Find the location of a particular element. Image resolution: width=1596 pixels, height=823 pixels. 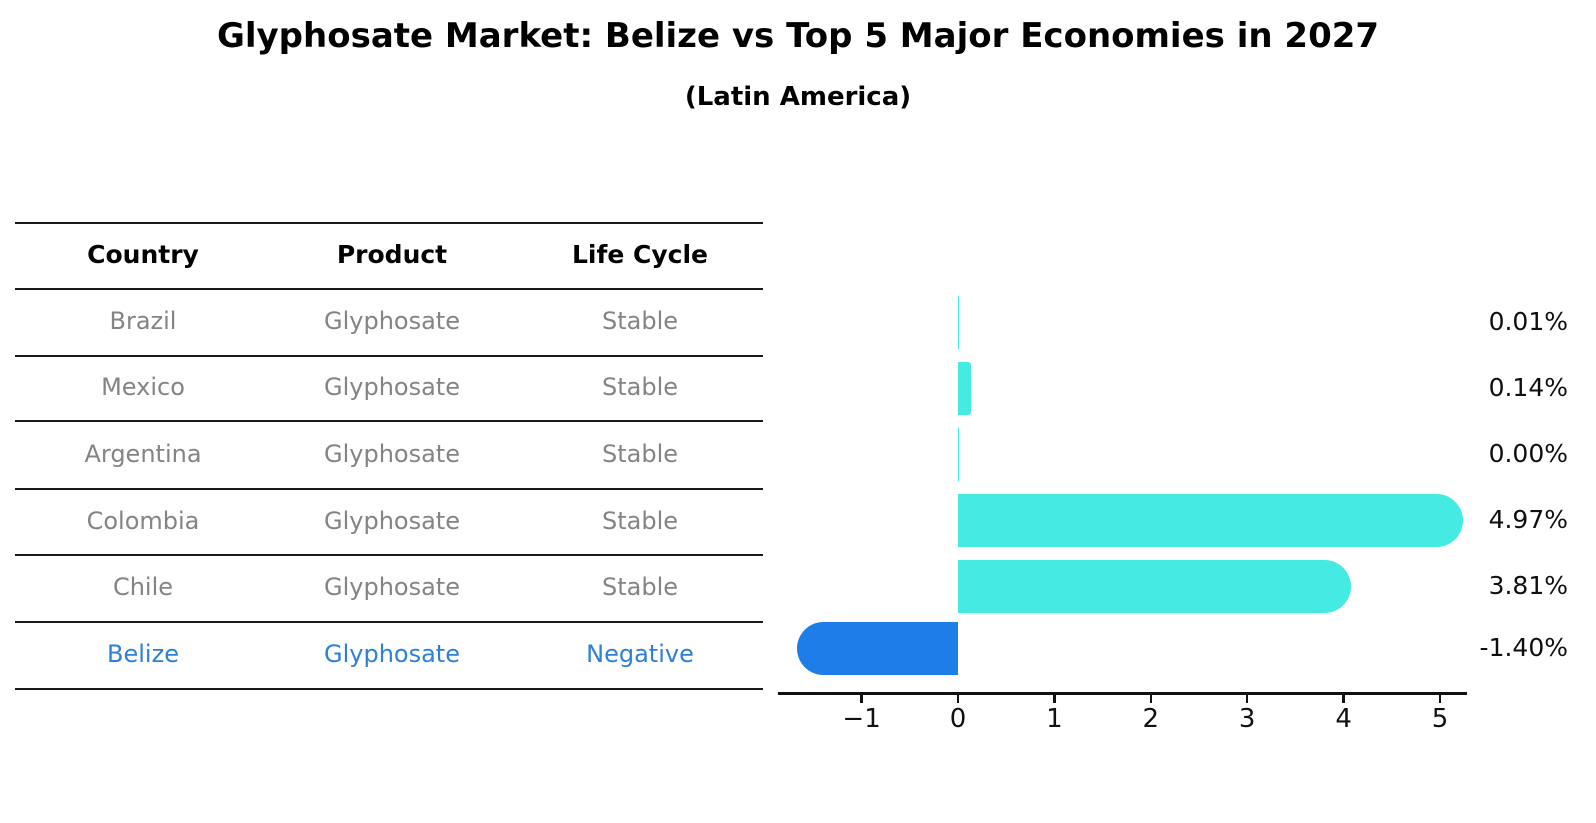

bar-value-label: 0.14% is located at coordinates (1528, 387).